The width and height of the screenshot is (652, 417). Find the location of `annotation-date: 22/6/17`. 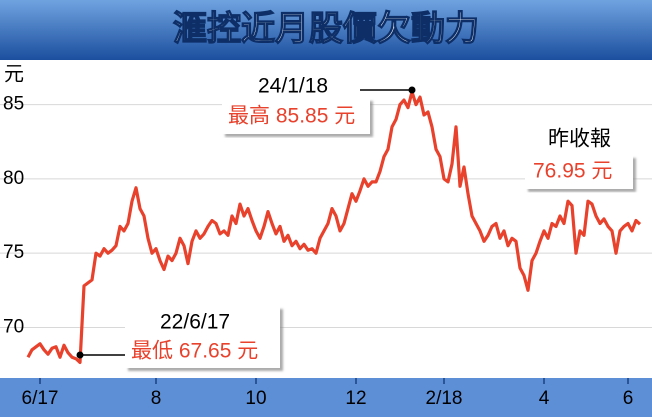

annotation-date: 22/6/17 is located at coordinates (195, 322).